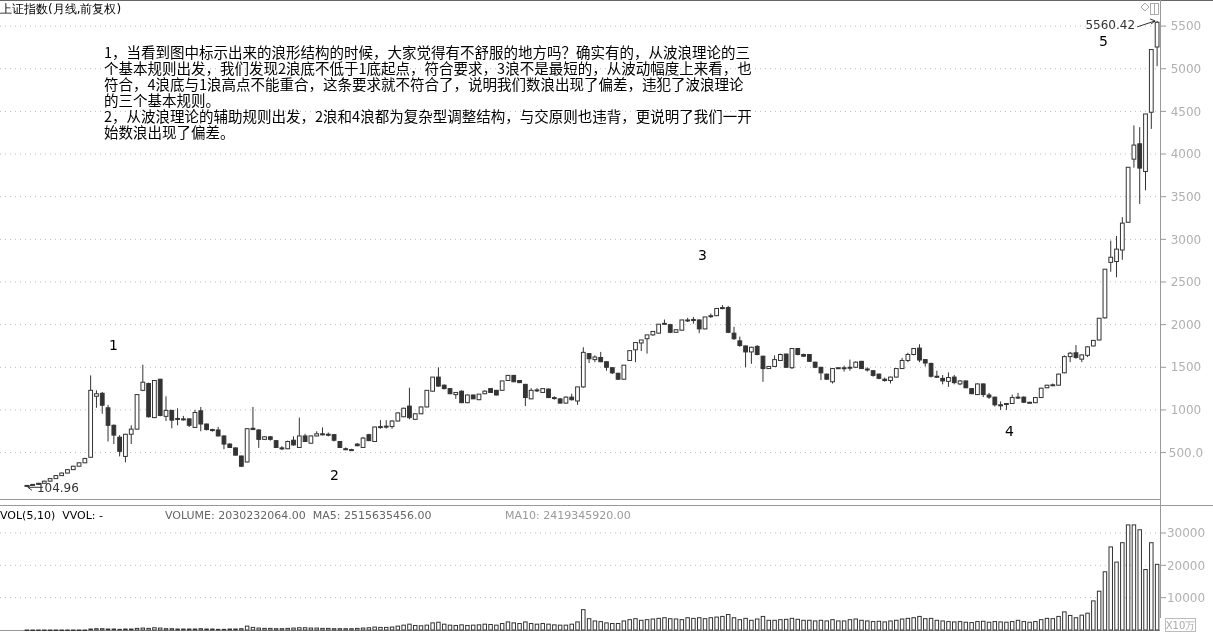  Describe the element at coordinates (57, 488) in the screenshot. I see `annotation: 104.96` at that location.